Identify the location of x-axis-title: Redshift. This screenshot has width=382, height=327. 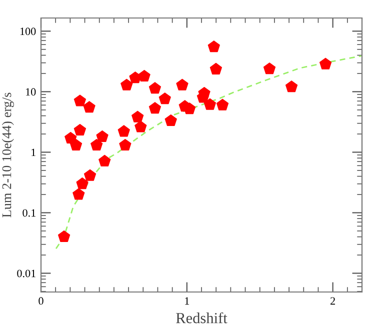
(202, 318).